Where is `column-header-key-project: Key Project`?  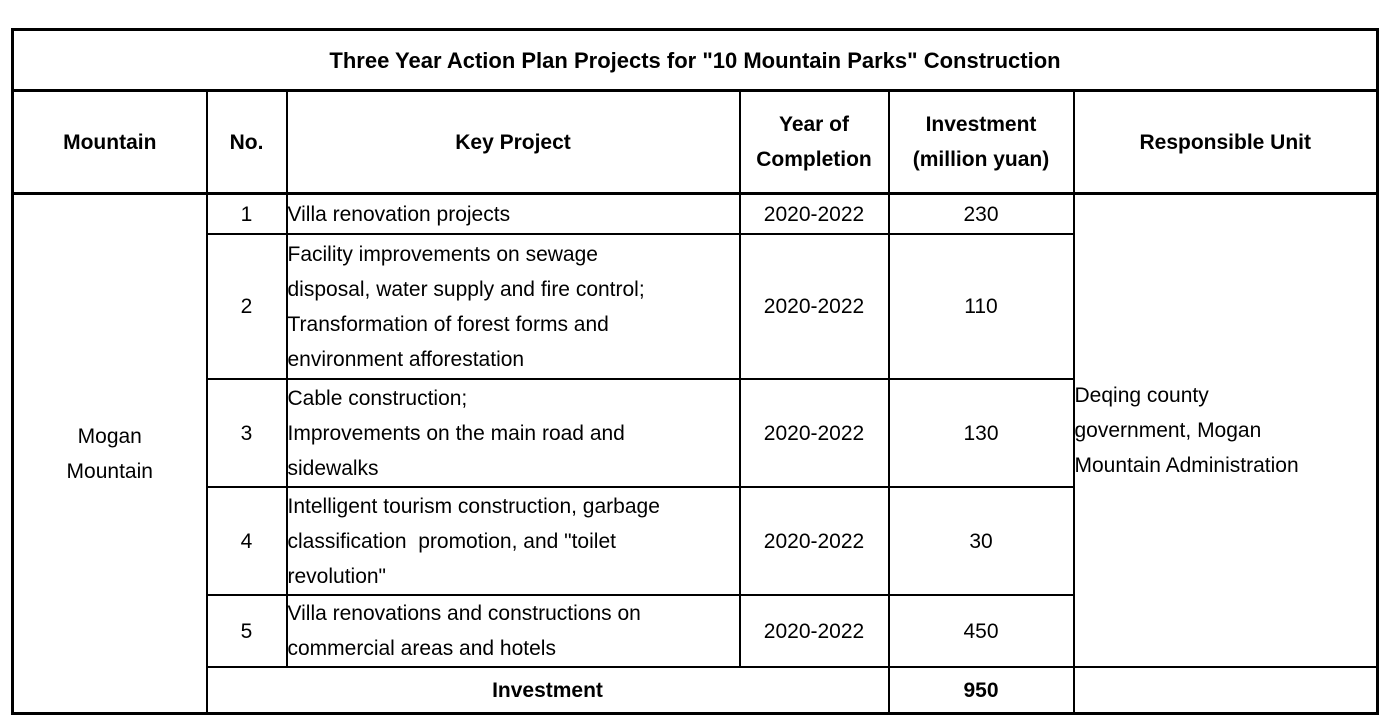
column-header-key-project: Key Project is located at coordinates (513, 142).